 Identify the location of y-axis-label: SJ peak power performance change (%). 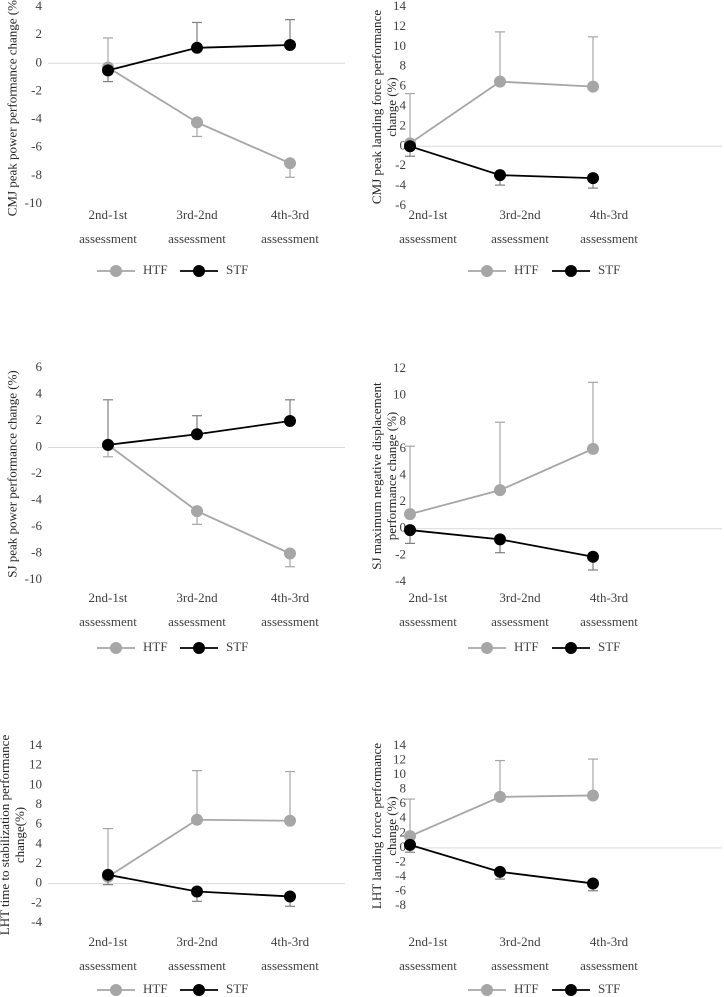
(12, 474).